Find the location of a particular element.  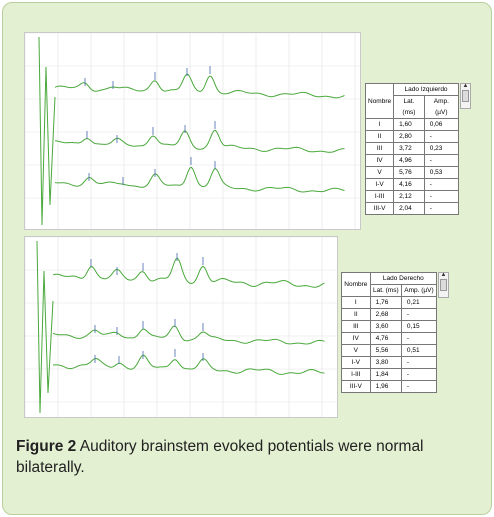

right-table-scrollbar: ▲ is located at coordinates (443, 285).